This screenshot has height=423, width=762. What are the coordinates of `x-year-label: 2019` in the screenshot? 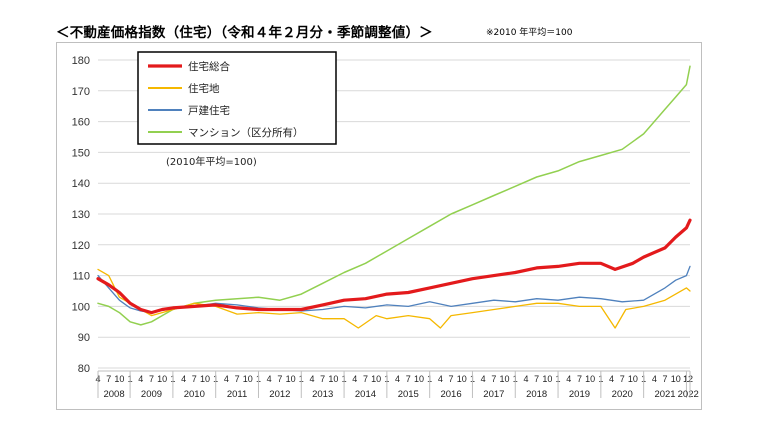 It's located at (579, 394).